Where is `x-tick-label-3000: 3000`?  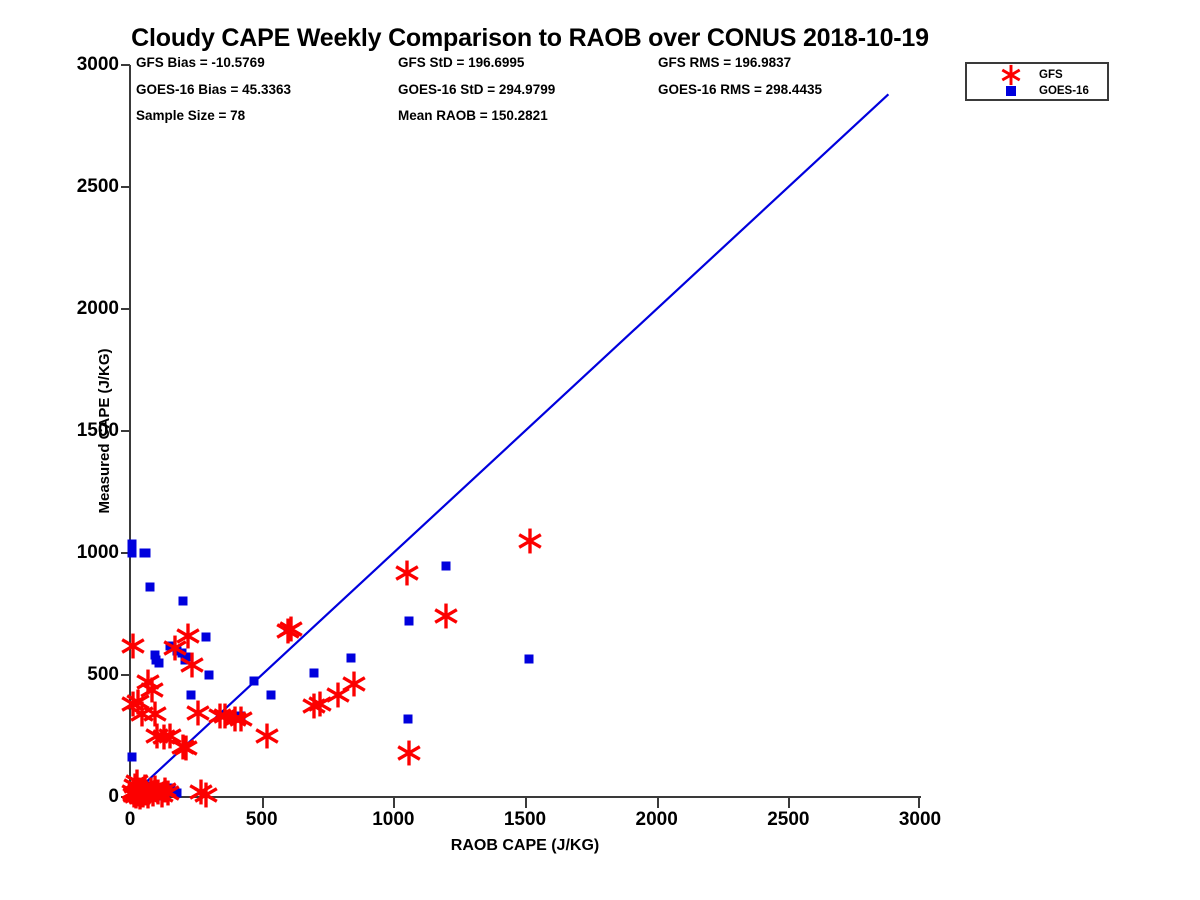
x-tick-label-3000: 3000 is located at coordinates (920, 819).